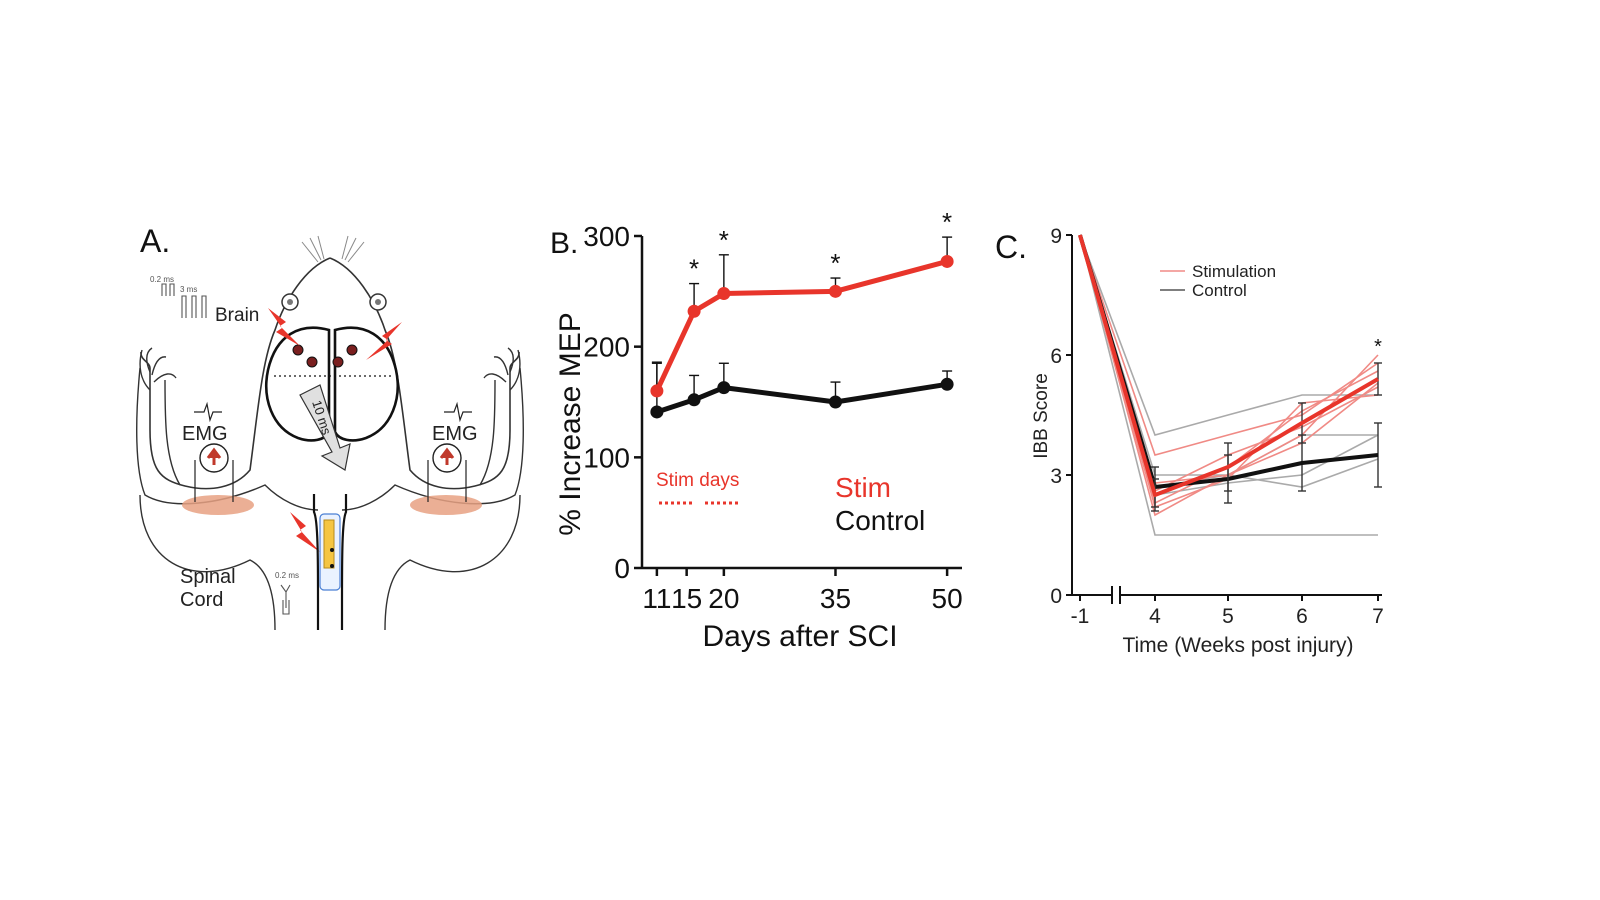  Describe the element at coordinates (162, 279) in the screenshot. I see `brain-pulse-width-label: 0.2 ms` at that location.